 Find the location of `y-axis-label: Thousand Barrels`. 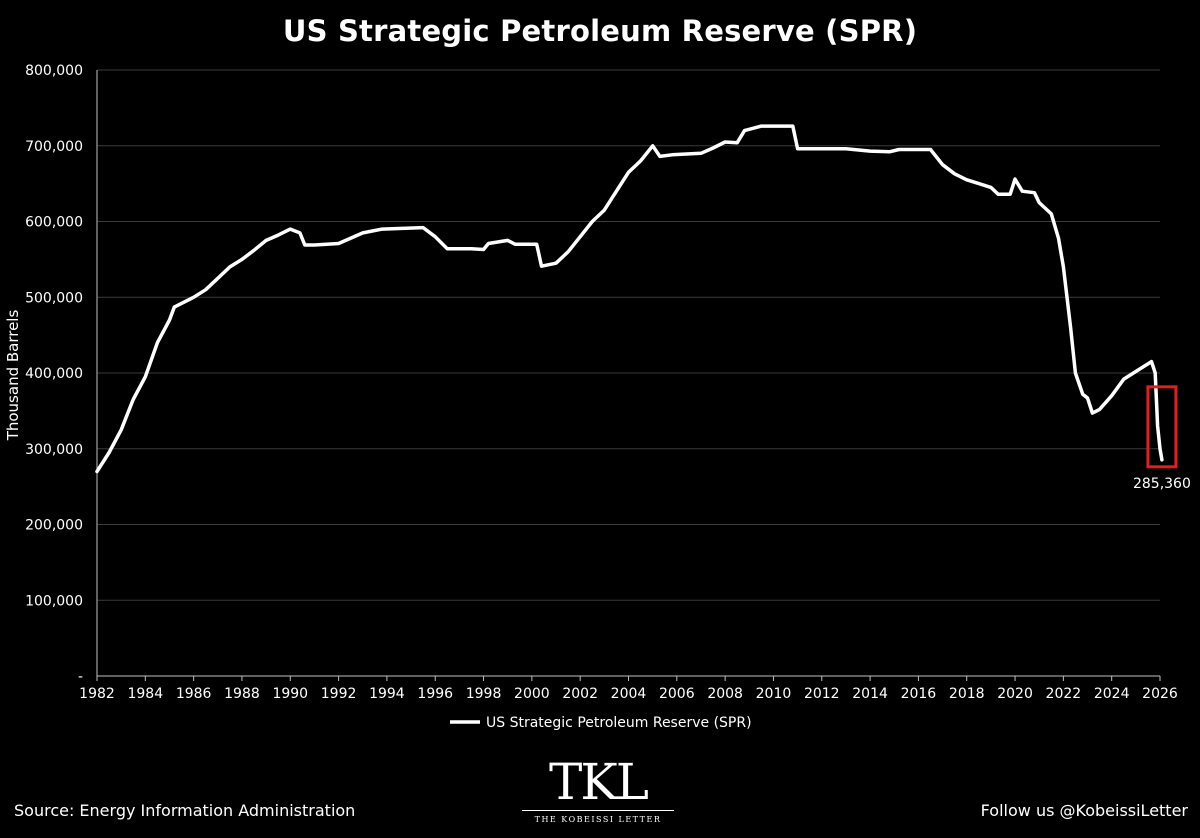

y-axis-label: Thousand Barrels is located at coordinates (13, 376).